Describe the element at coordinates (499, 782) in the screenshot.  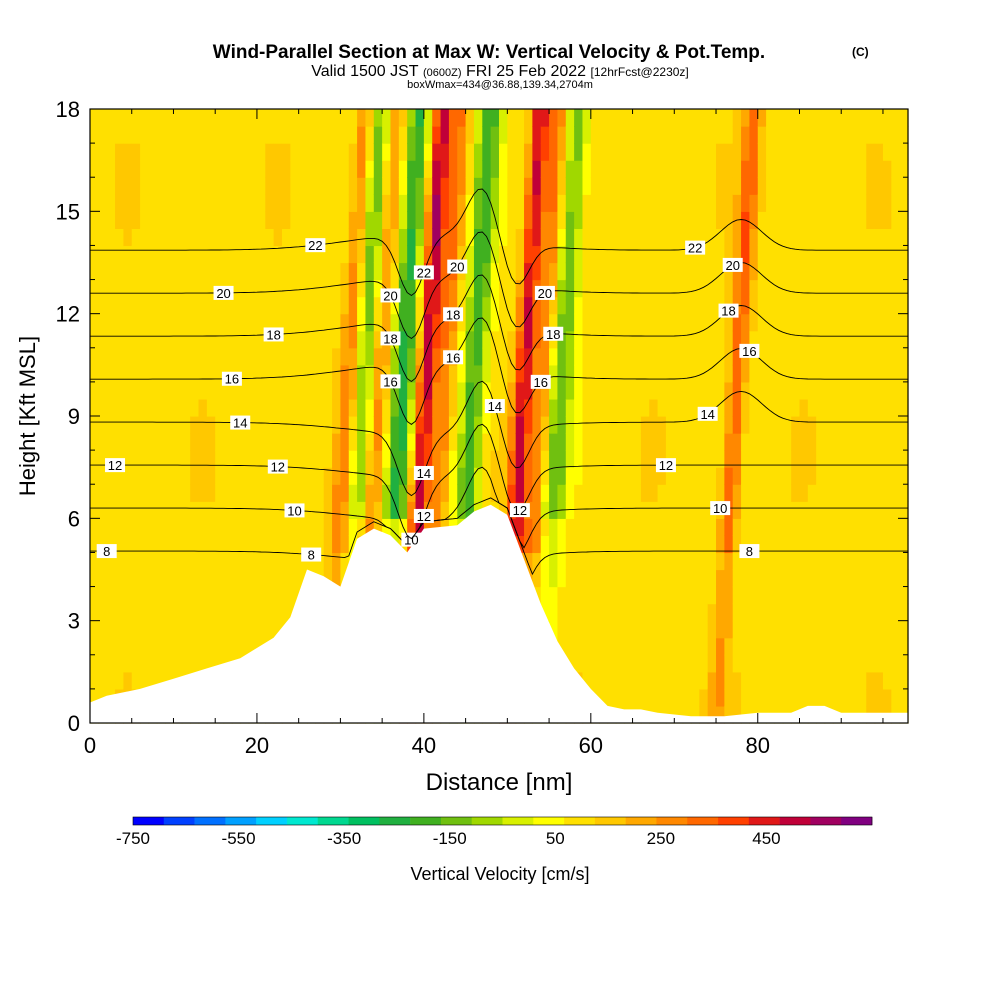
I see `x-axis-label: Distance [nm]` at that location.